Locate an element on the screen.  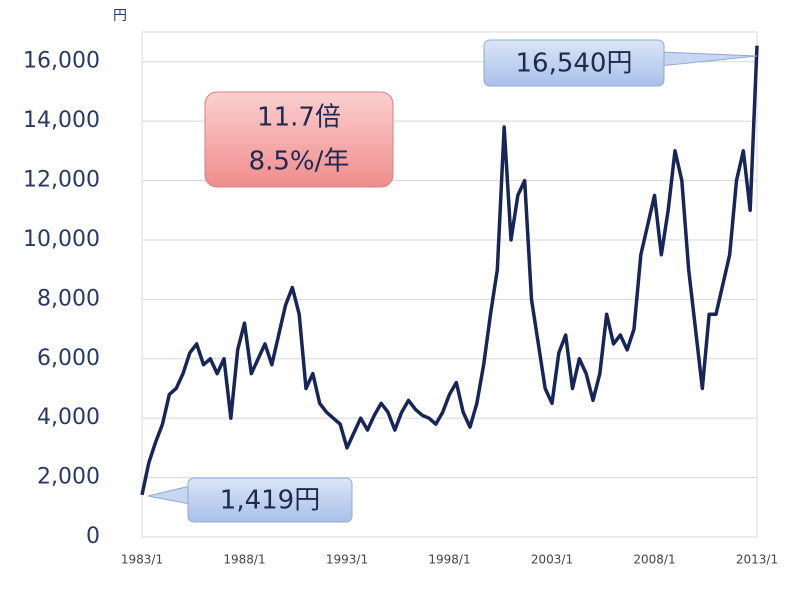
end-callout: 16,540円 is located at coordinates (620, 63).